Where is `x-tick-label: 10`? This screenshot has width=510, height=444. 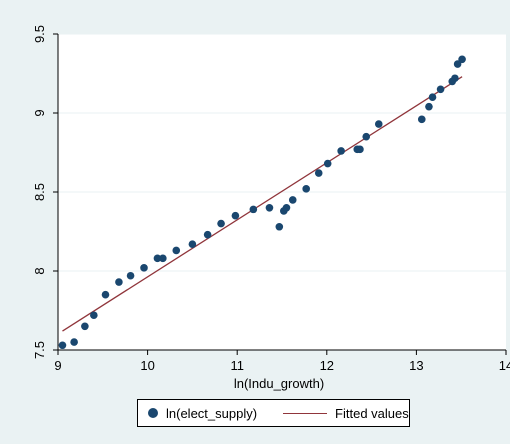 x-tick-label: 10 is located at coordinates (147, 365).